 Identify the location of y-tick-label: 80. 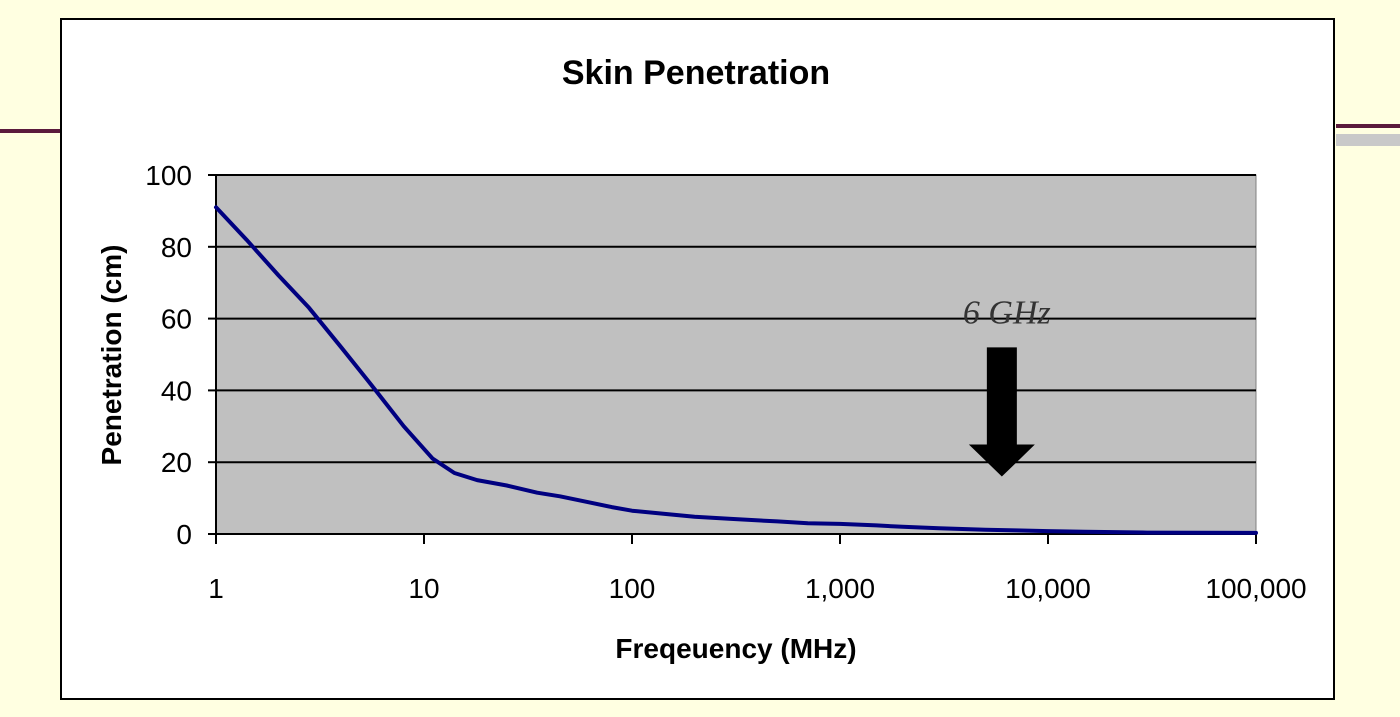
(176, 247).